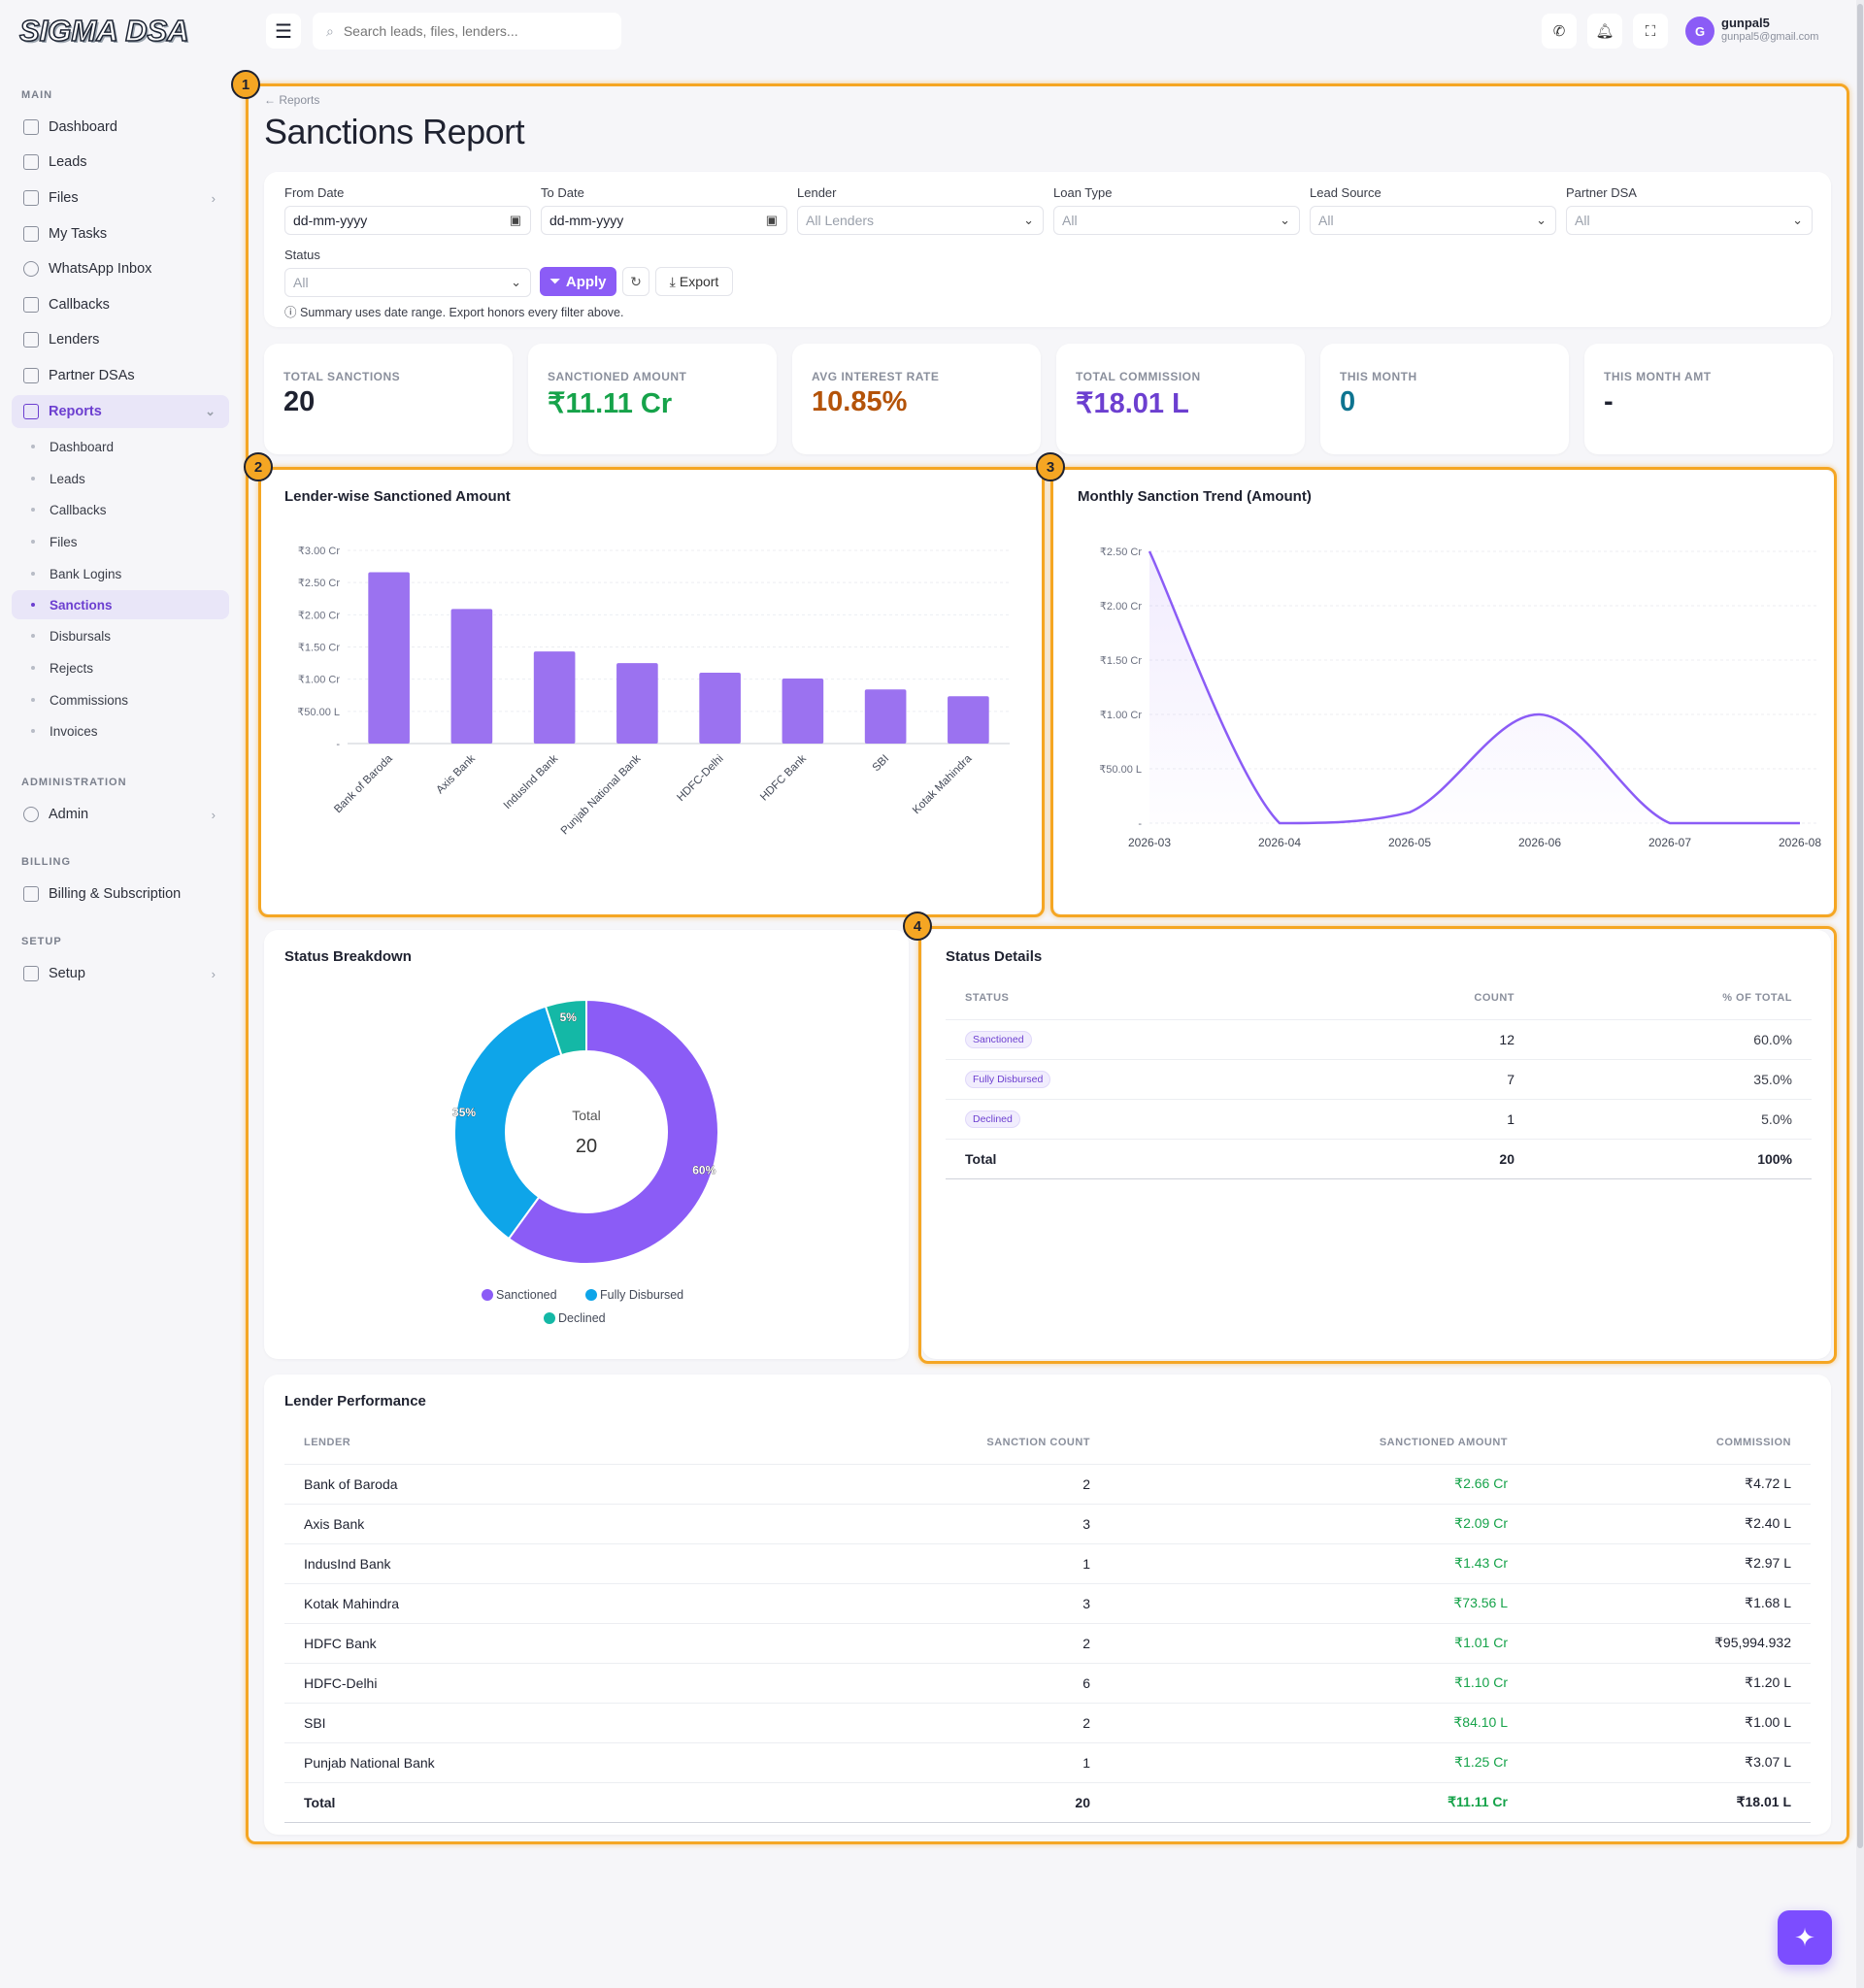 Image resolution: width=1864 pixels, height=1988 pixels. I want to click on slice-label: 60%, so click(704, 1170).